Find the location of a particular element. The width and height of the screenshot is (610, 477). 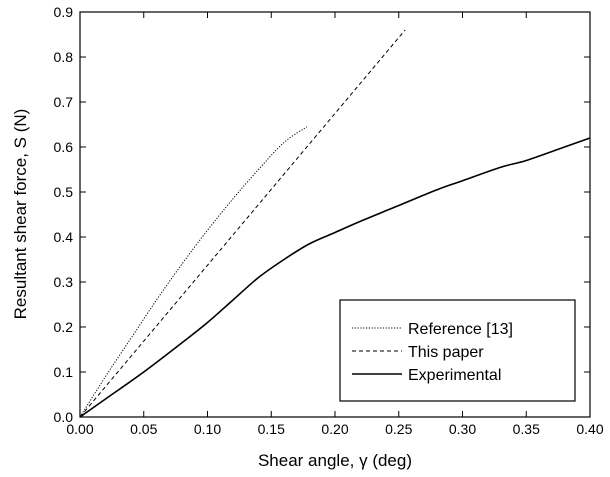

x-tick-label: 0.00 is located at coordinates (79, 429).